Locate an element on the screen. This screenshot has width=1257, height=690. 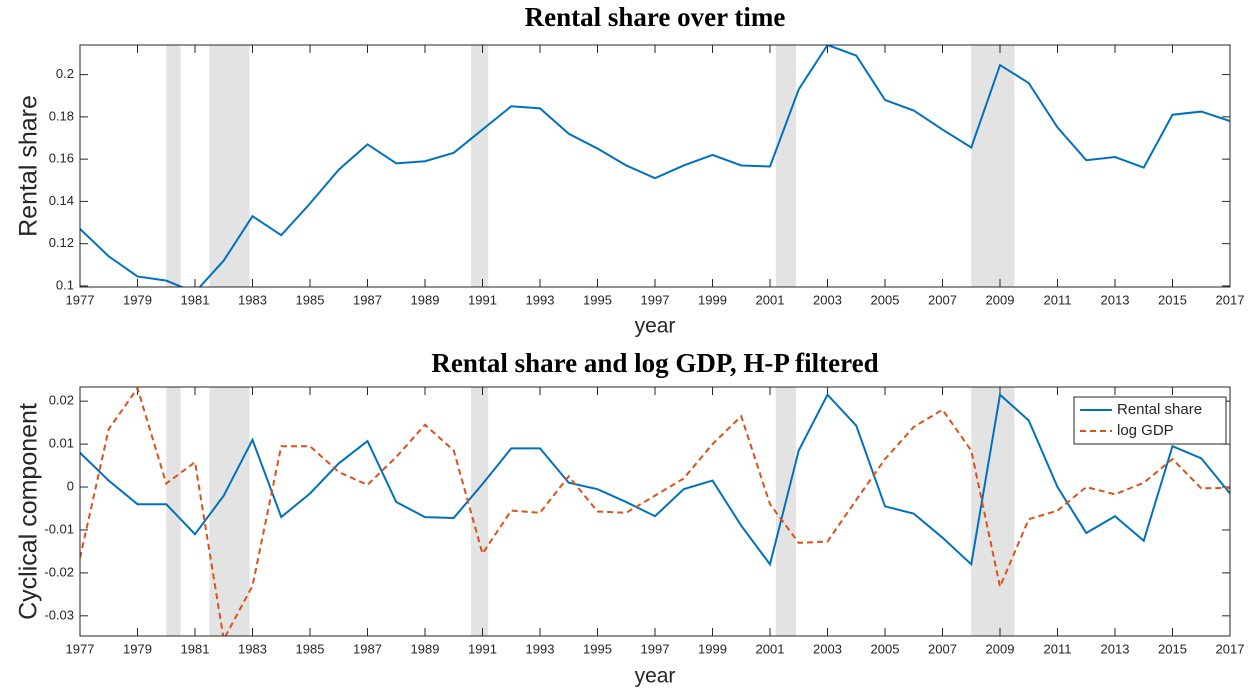
legend-box is located at coordinates (1150, 420).